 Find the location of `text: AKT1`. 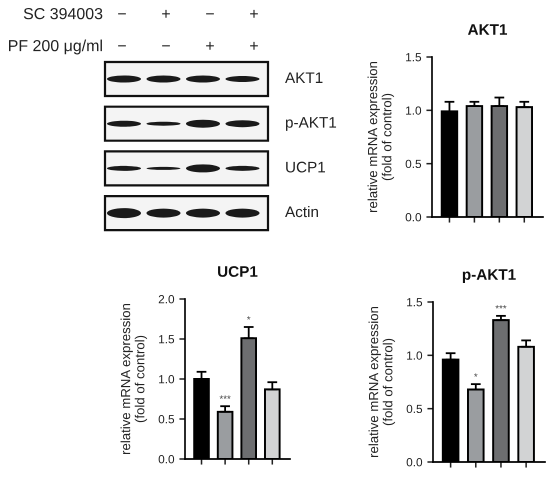

text: AKT1 is located at coordinates (303, 77).